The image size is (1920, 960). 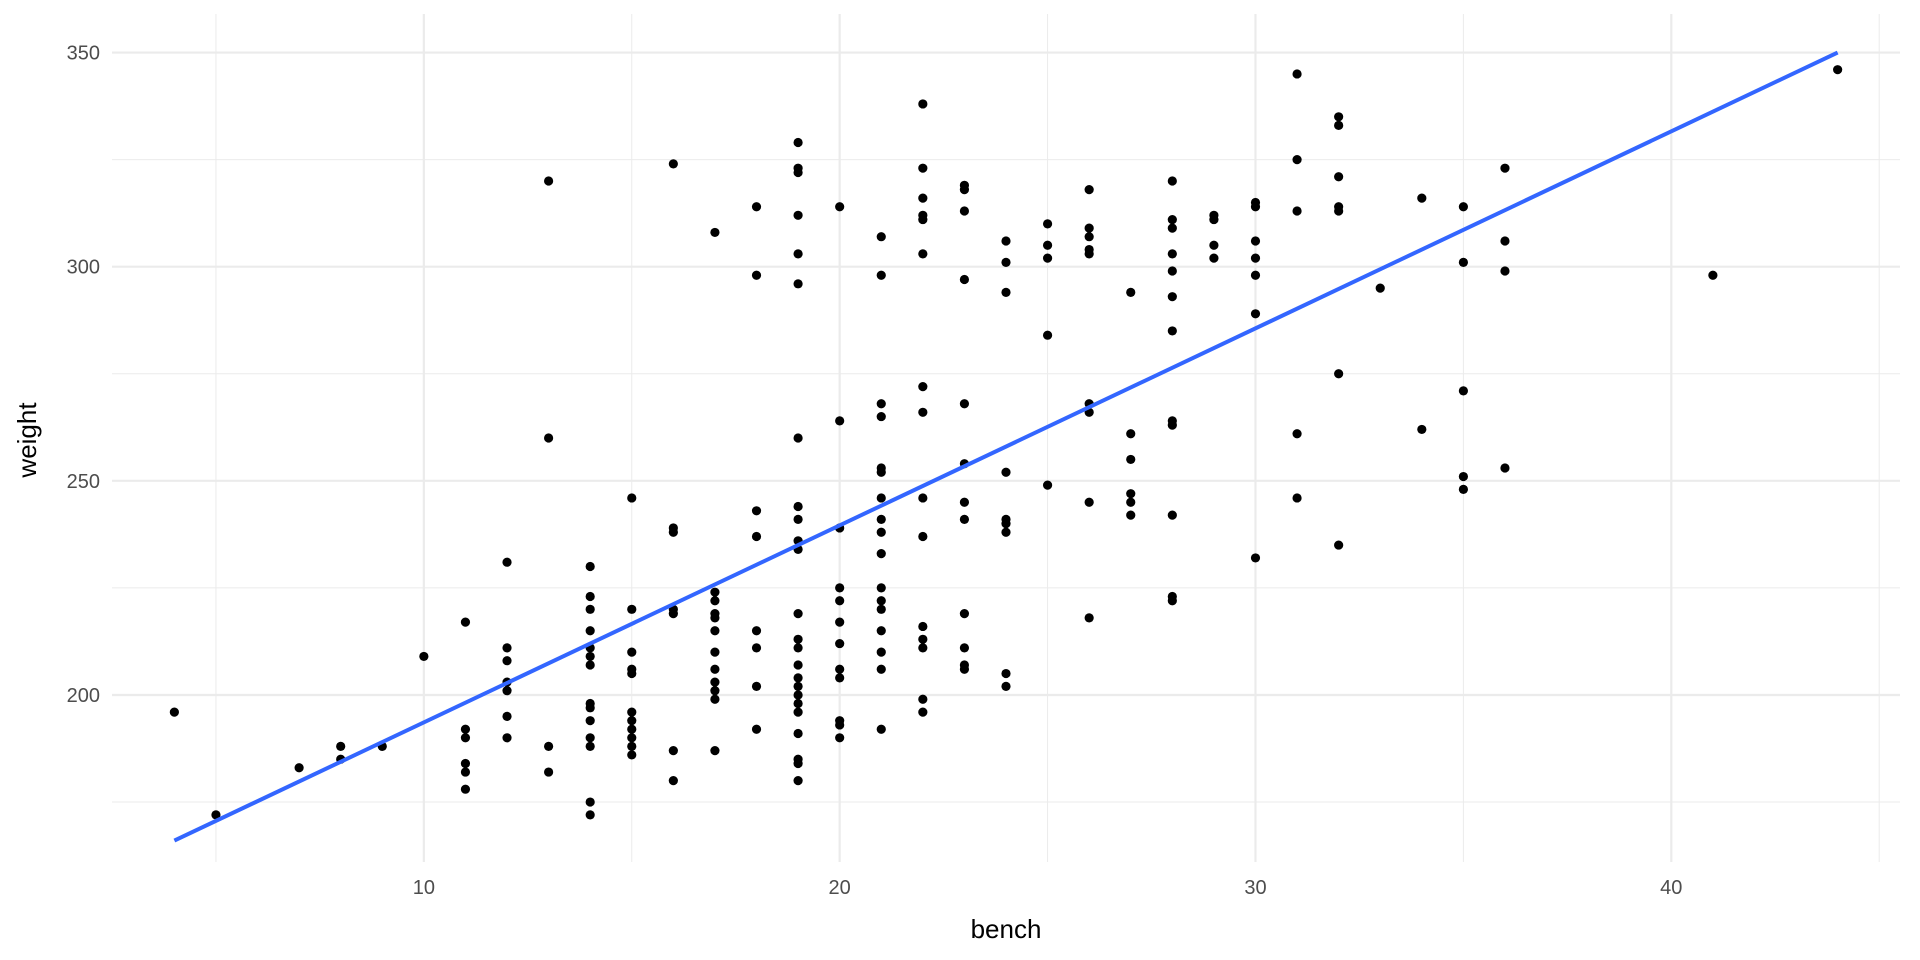 I want to click on x-tick-label: 30, so click(x=1255, y=888).